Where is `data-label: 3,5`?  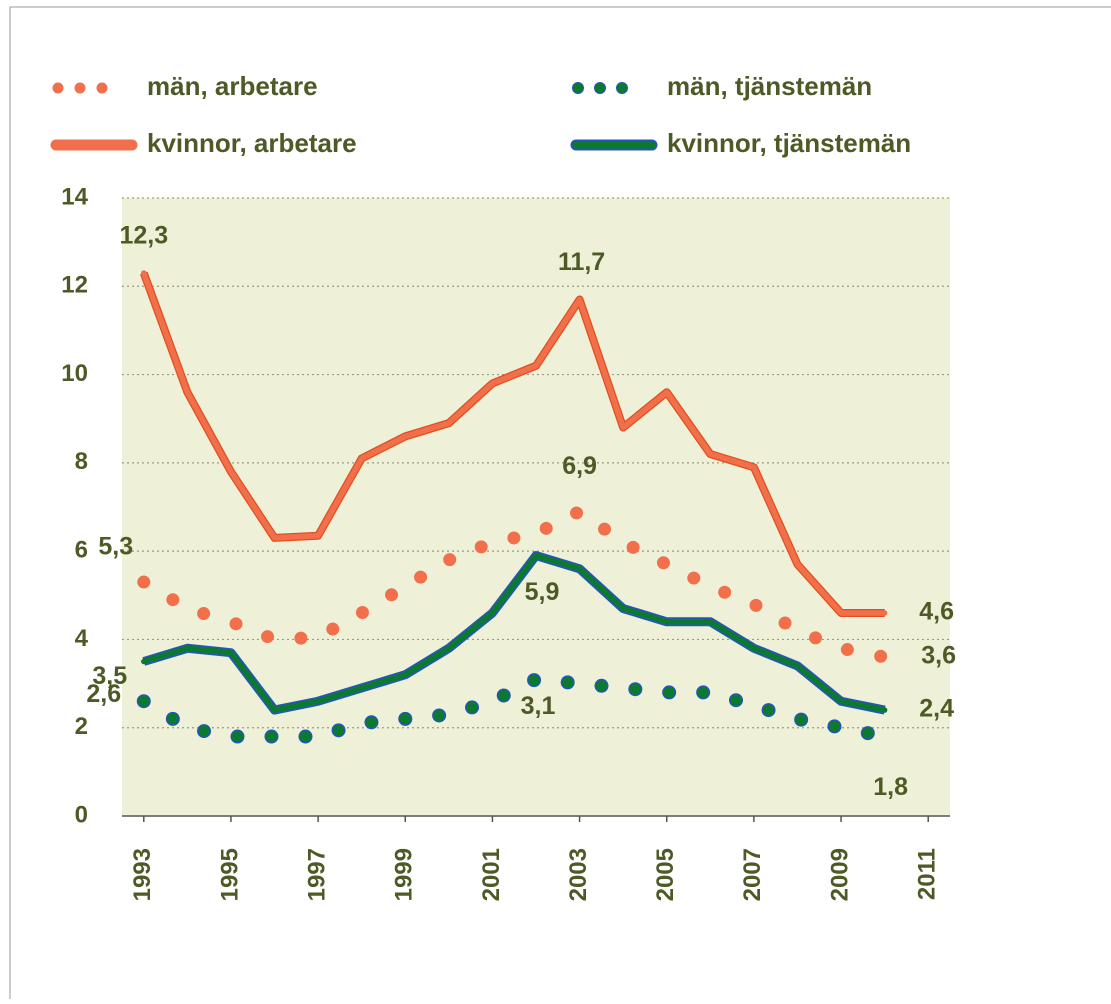
data-label: 3,5 is located at coordinates (109, 676).